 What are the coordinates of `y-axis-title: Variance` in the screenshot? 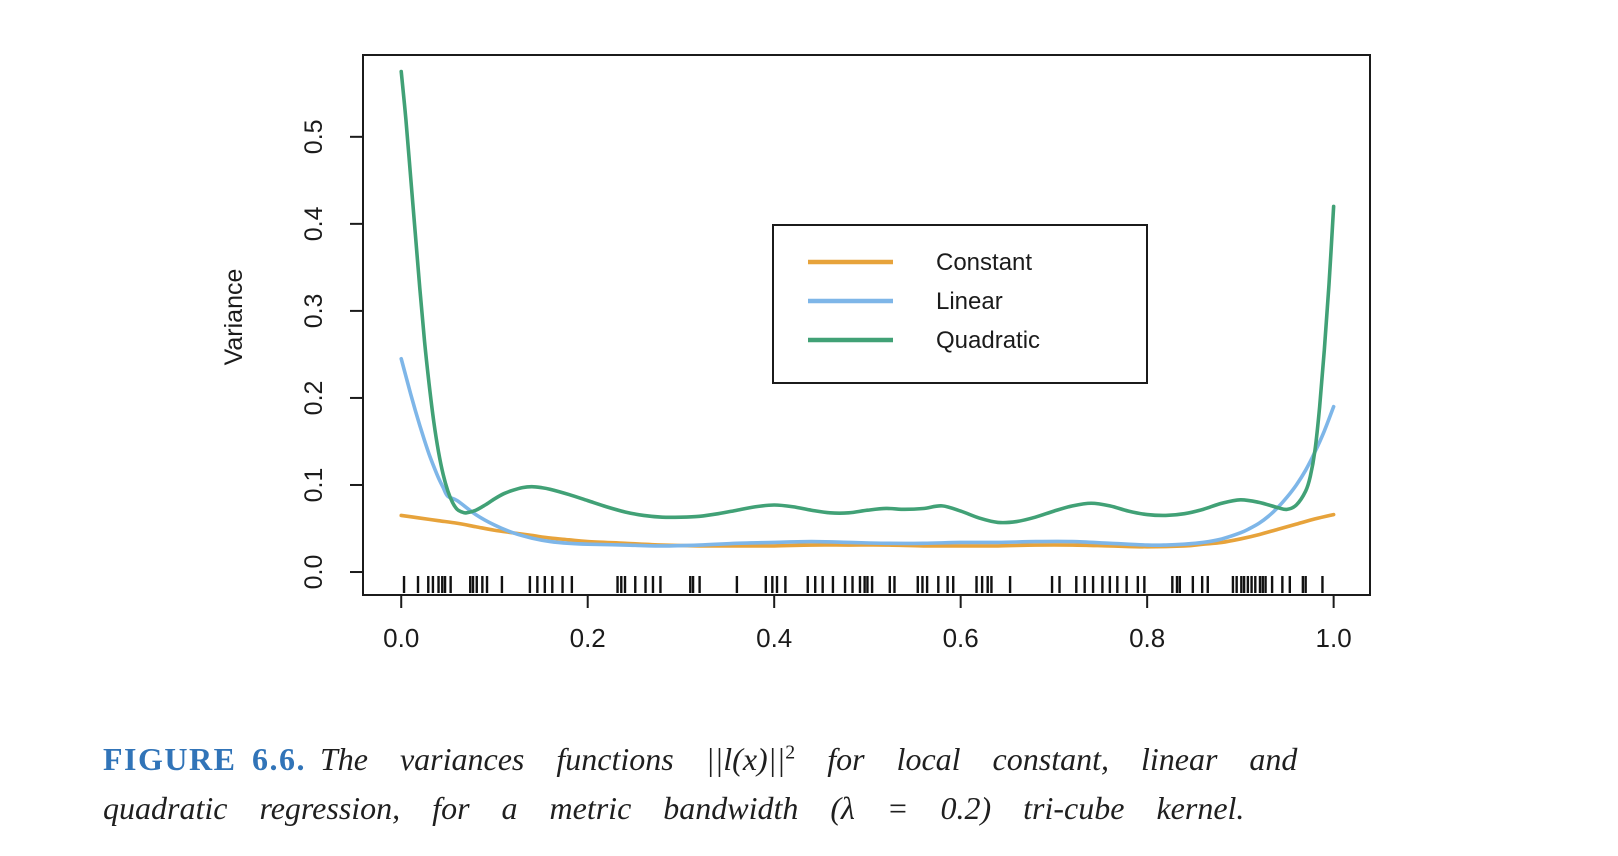 It's located at (234, 317).